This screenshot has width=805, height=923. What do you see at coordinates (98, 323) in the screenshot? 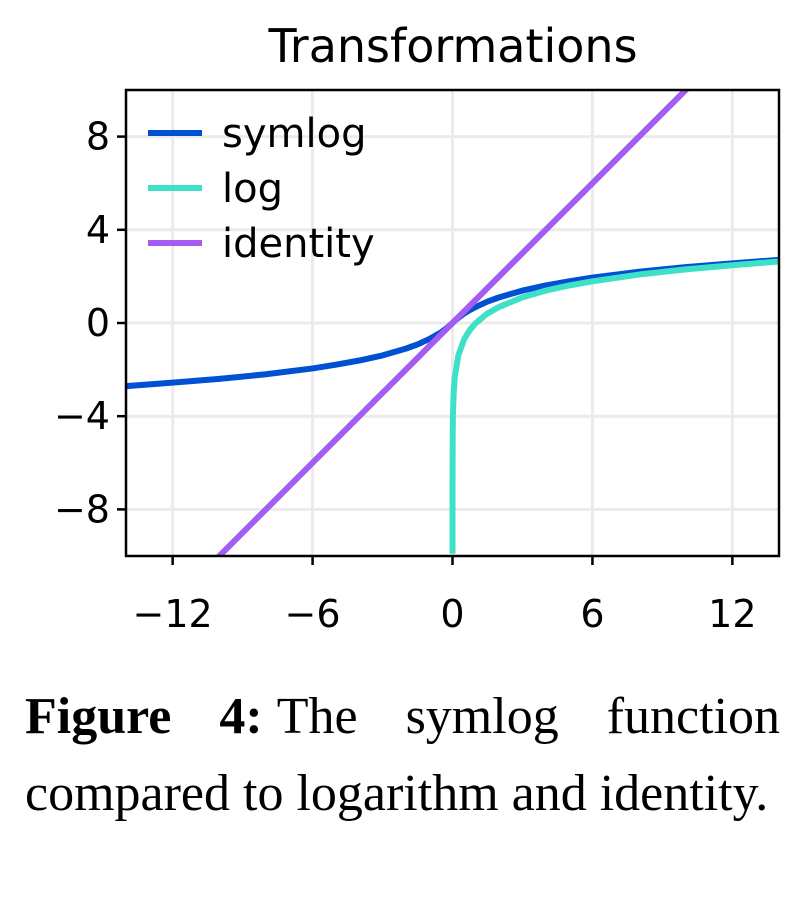
I see `y-tick-label: 0` at bounding box center [98, 323].